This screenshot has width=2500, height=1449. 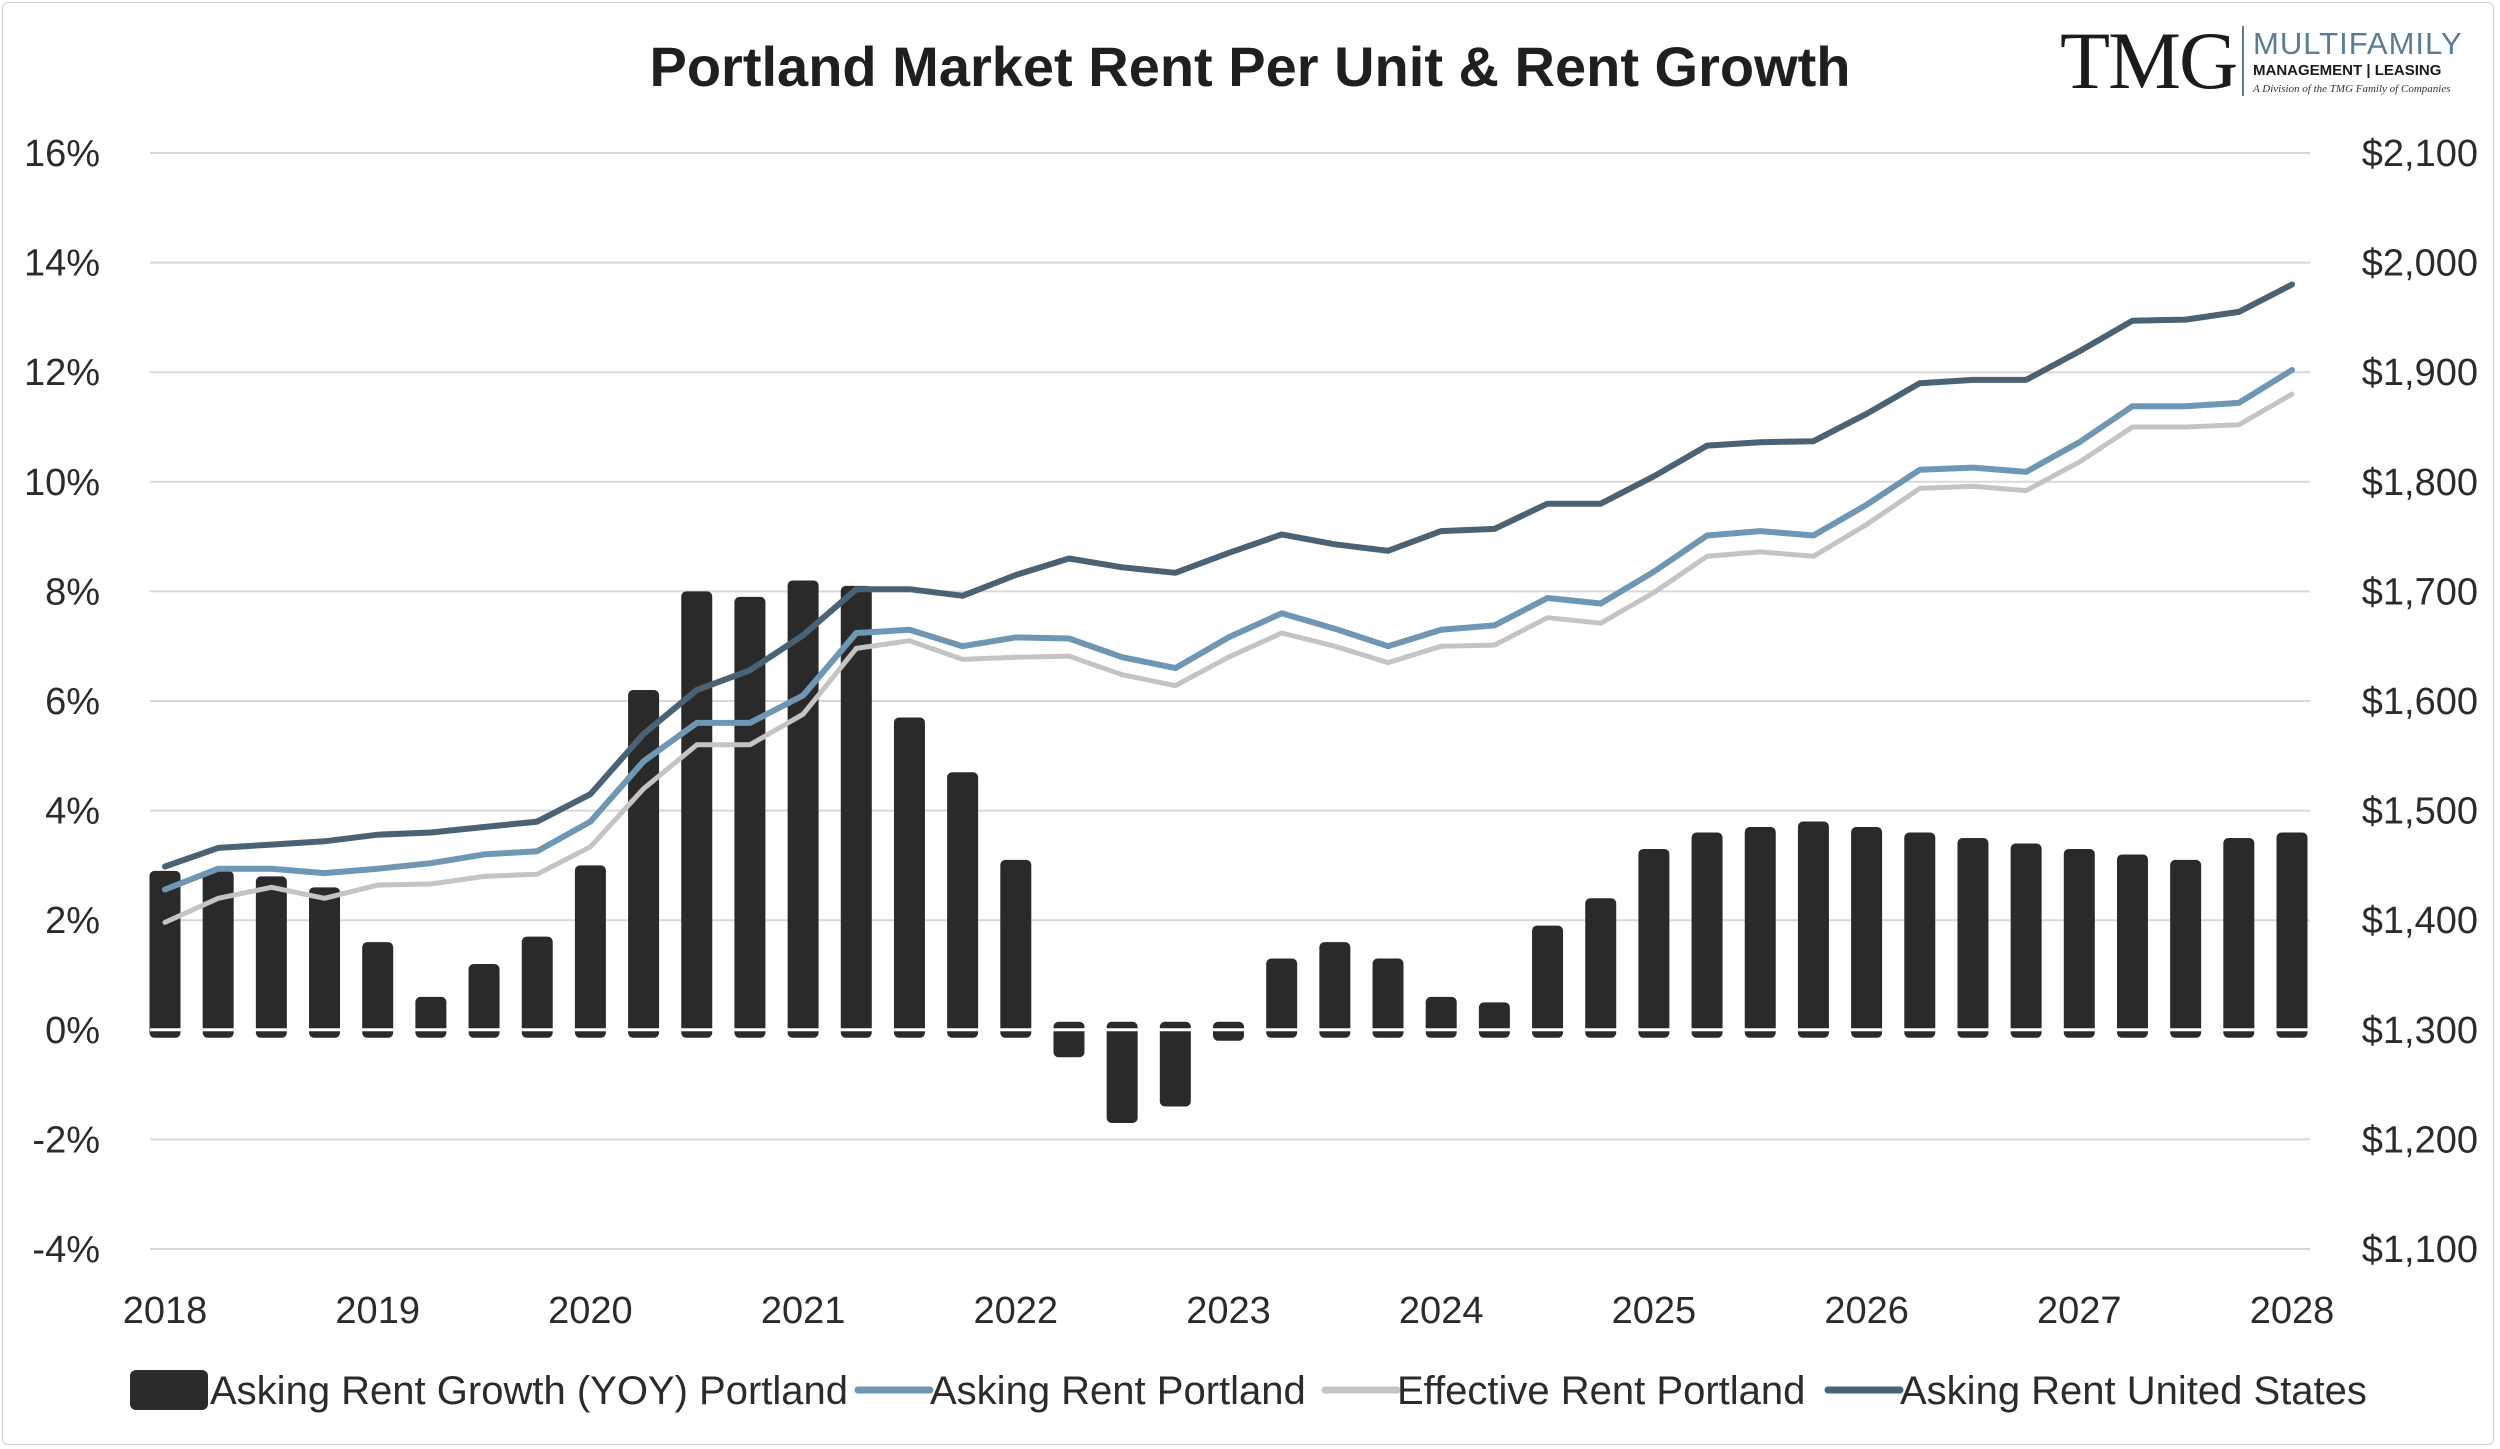 I want to click on y-right-tick-label: $1,600, so click(x=2420, y=702).